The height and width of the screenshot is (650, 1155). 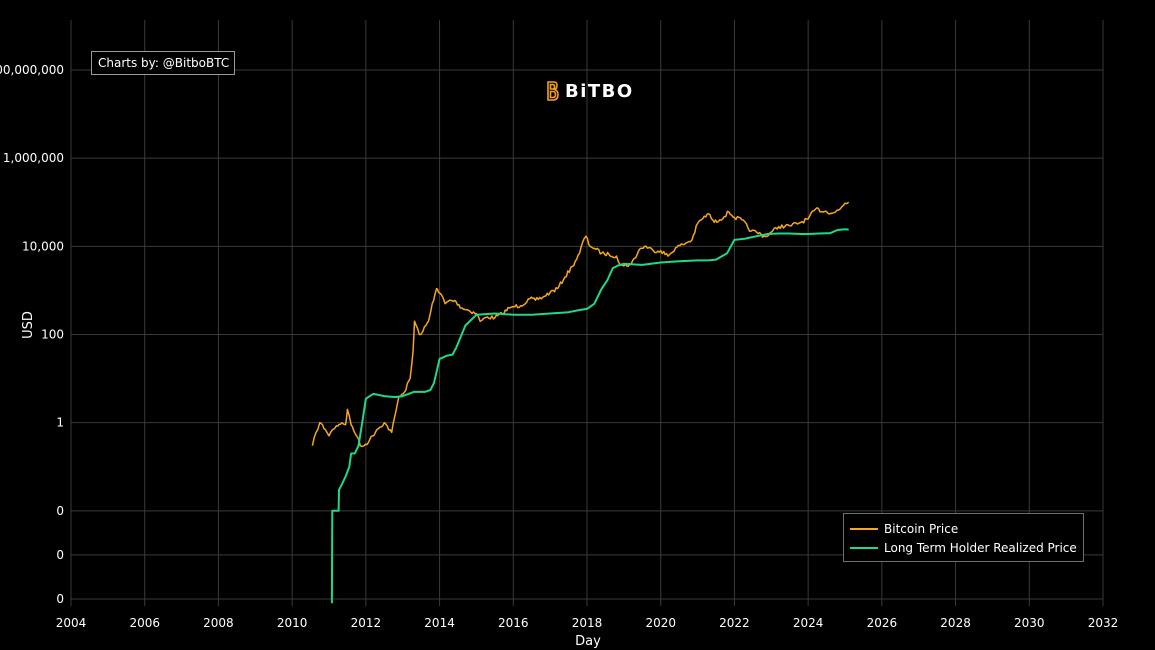 What do you see at coordinates (553, 91) in the screenshot?
I see `bitbo-logo-icon` at bounding box center [553, 91].